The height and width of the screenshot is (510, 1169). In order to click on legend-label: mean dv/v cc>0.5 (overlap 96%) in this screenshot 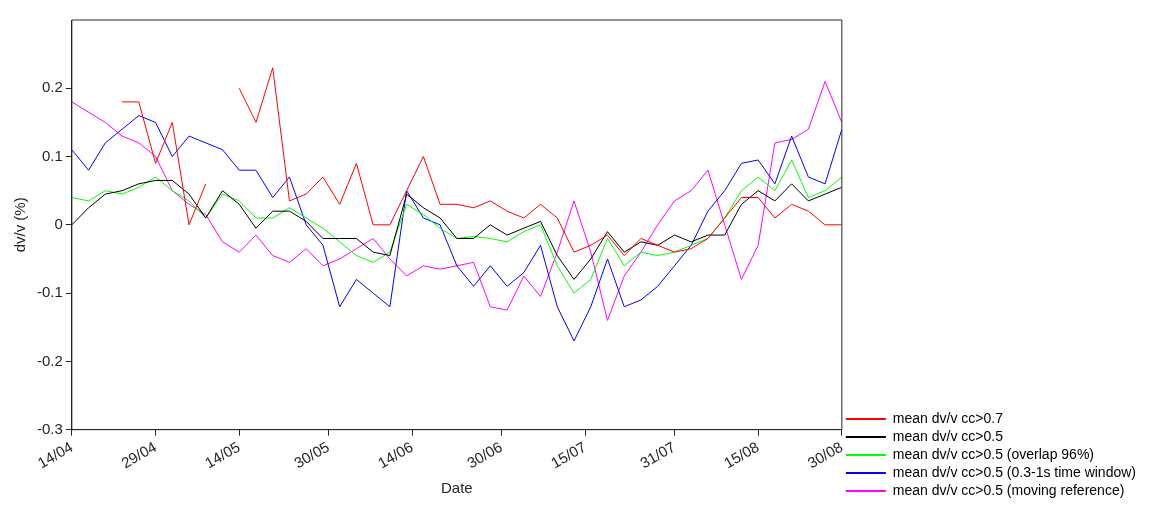, I will do `click(993, 453)`.